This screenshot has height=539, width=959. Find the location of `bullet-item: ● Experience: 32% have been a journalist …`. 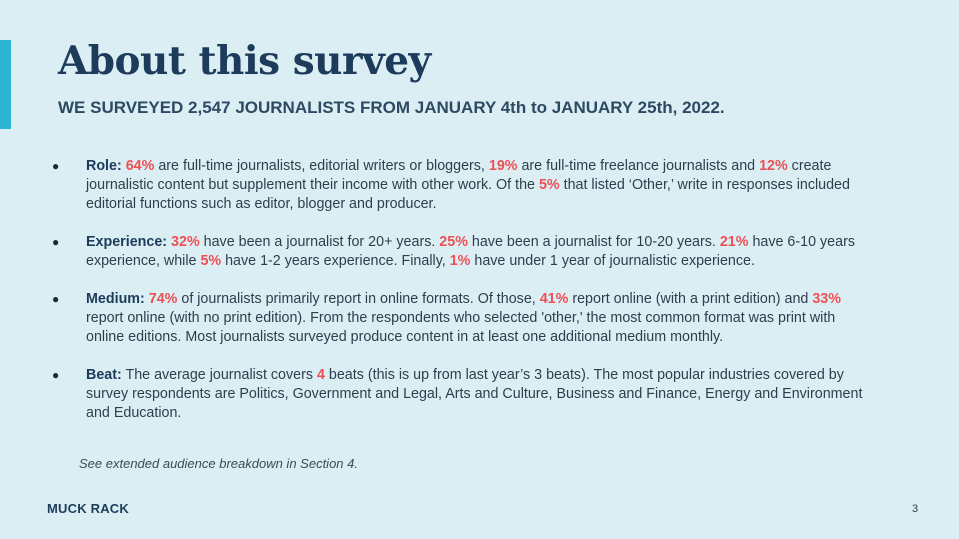

bullet-item: ● Experience: 32% have been a journalist … is located at coordinates (462, 252).